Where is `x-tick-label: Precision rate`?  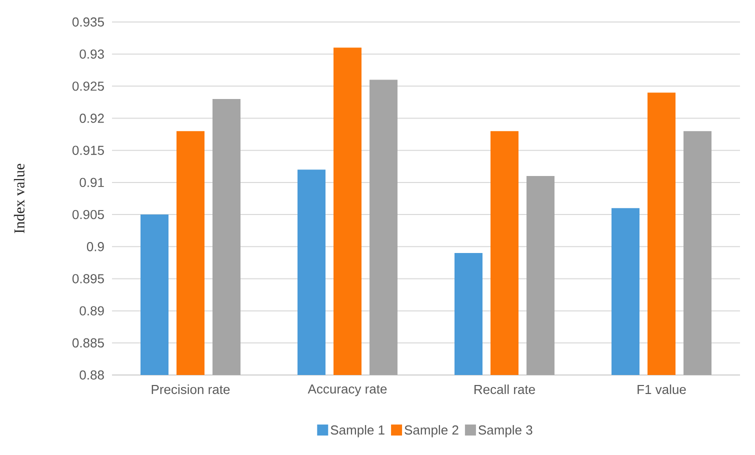
x-tick-label: Precision rate is located at coordinates (191, 389).